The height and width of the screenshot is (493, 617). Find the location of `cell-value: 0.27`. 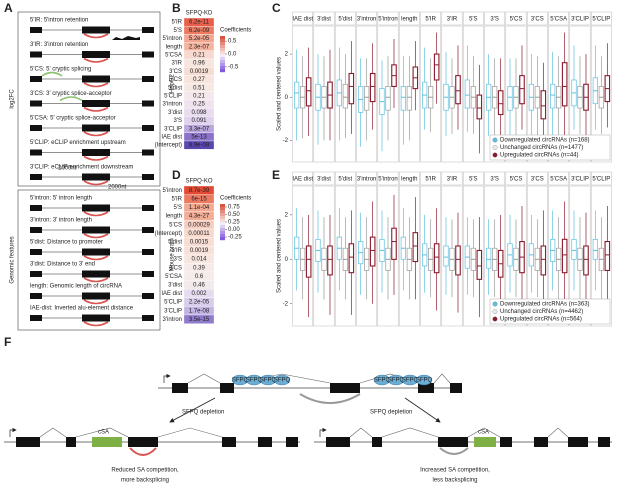

cell-value: 0.27 is located at coordinates (199, 80).